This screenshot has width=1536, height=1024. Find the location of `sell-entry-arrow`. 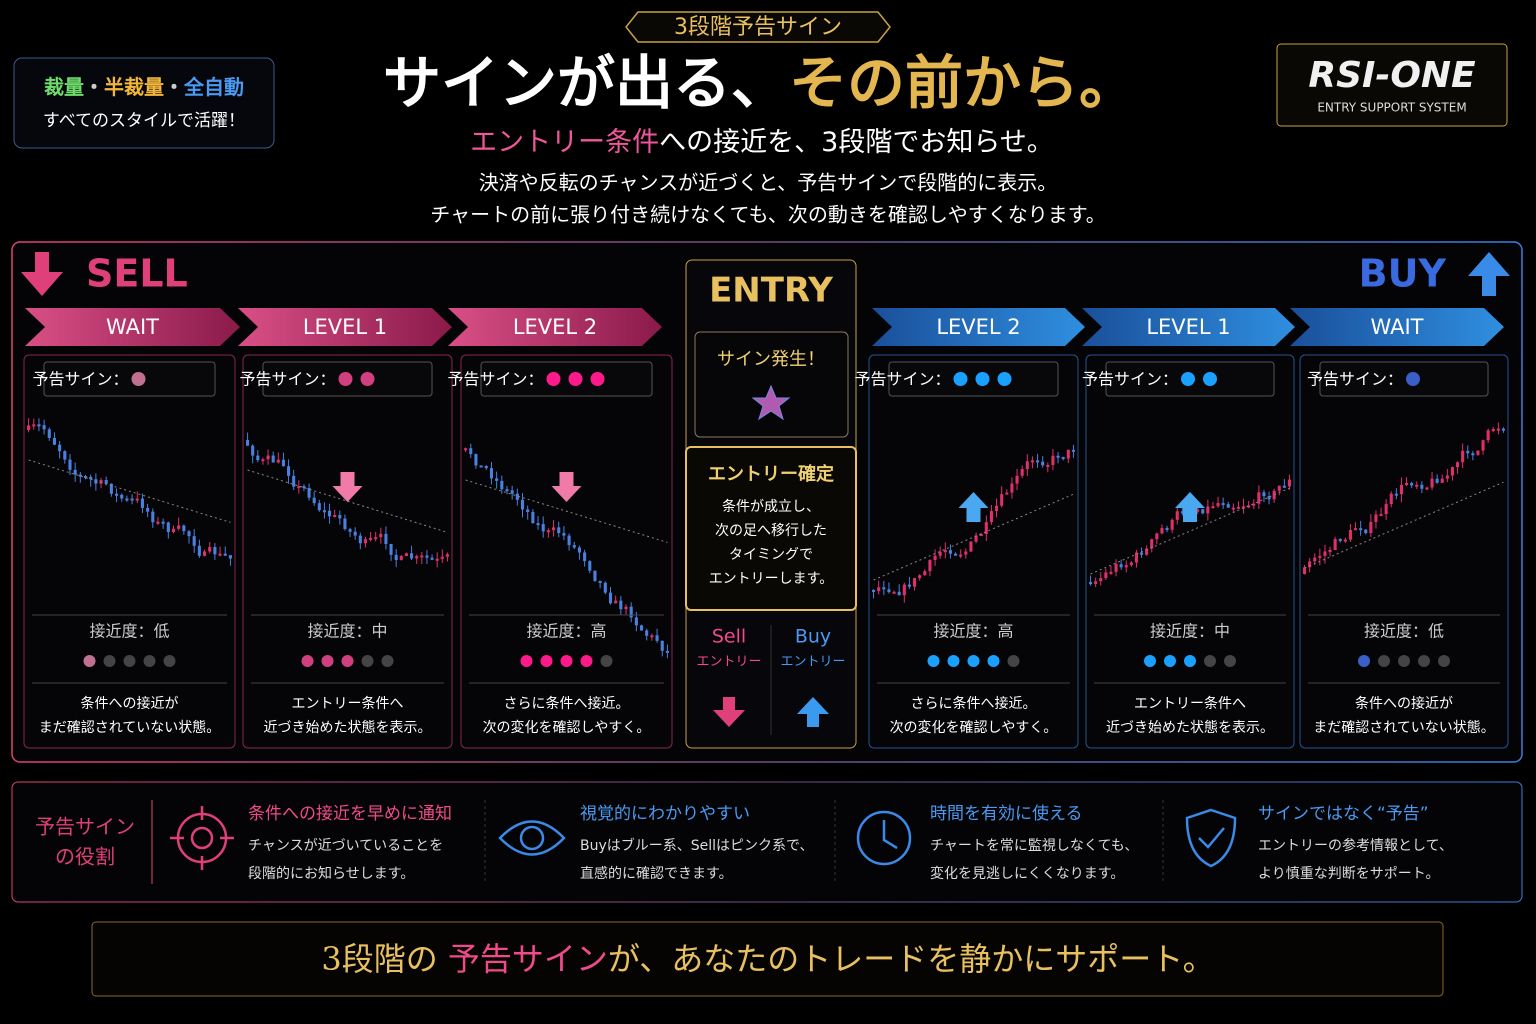

sell-entry-arrow is located at coordinates (729, 712).